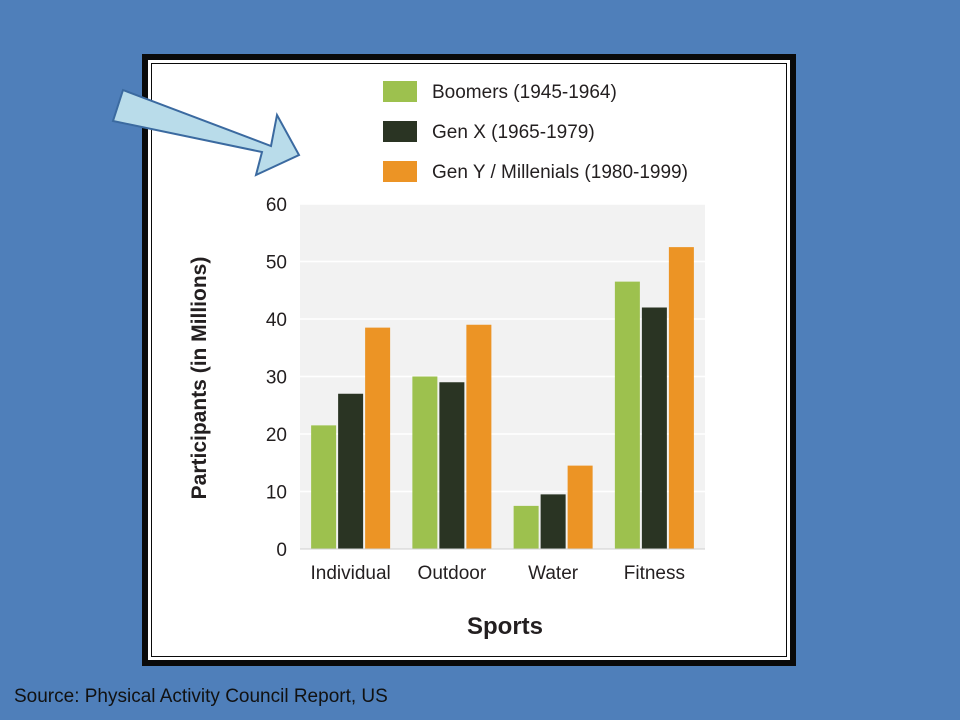 The width and height of the screenshot is (960, 720). Describe the element at coordinates (654, 573) in the screenshot. I see `x-tick-label: Fitness` at that location.